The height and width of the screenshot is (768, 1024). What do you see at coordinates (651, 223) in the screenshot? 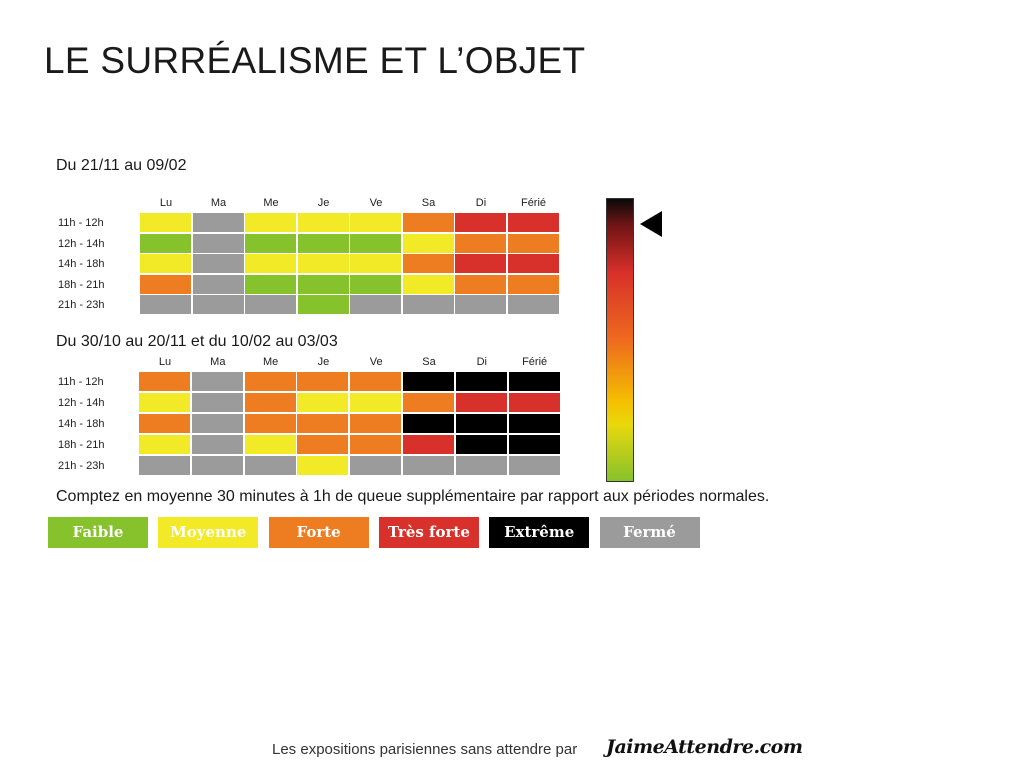
I see `gauge-pointer-icon` at bounding box center [651, 223].